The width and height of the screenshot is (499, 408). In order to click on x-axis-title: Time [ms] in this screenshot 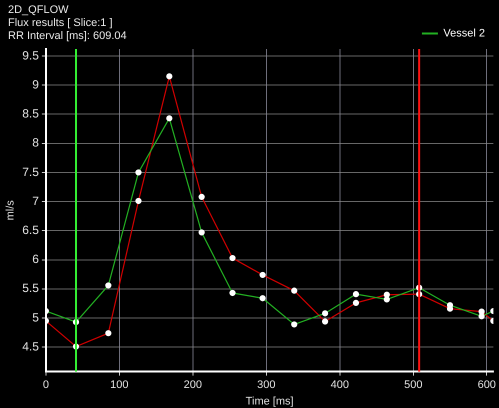, I will do `click(270, 401)`.